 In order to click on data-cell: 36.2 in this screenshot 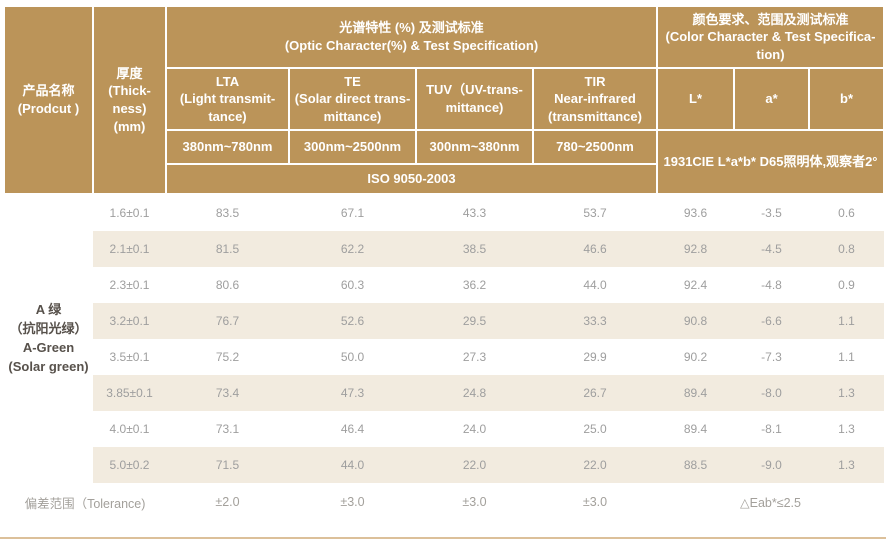, I will do `click(474, 285)`.